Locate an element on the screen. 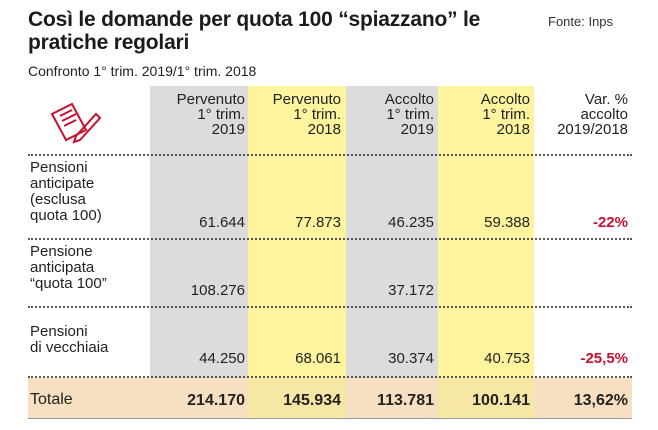 The width and height of the screenshot is (658, 430). total-bg-pervenuto-2018 is located at coordinates (297, 398).